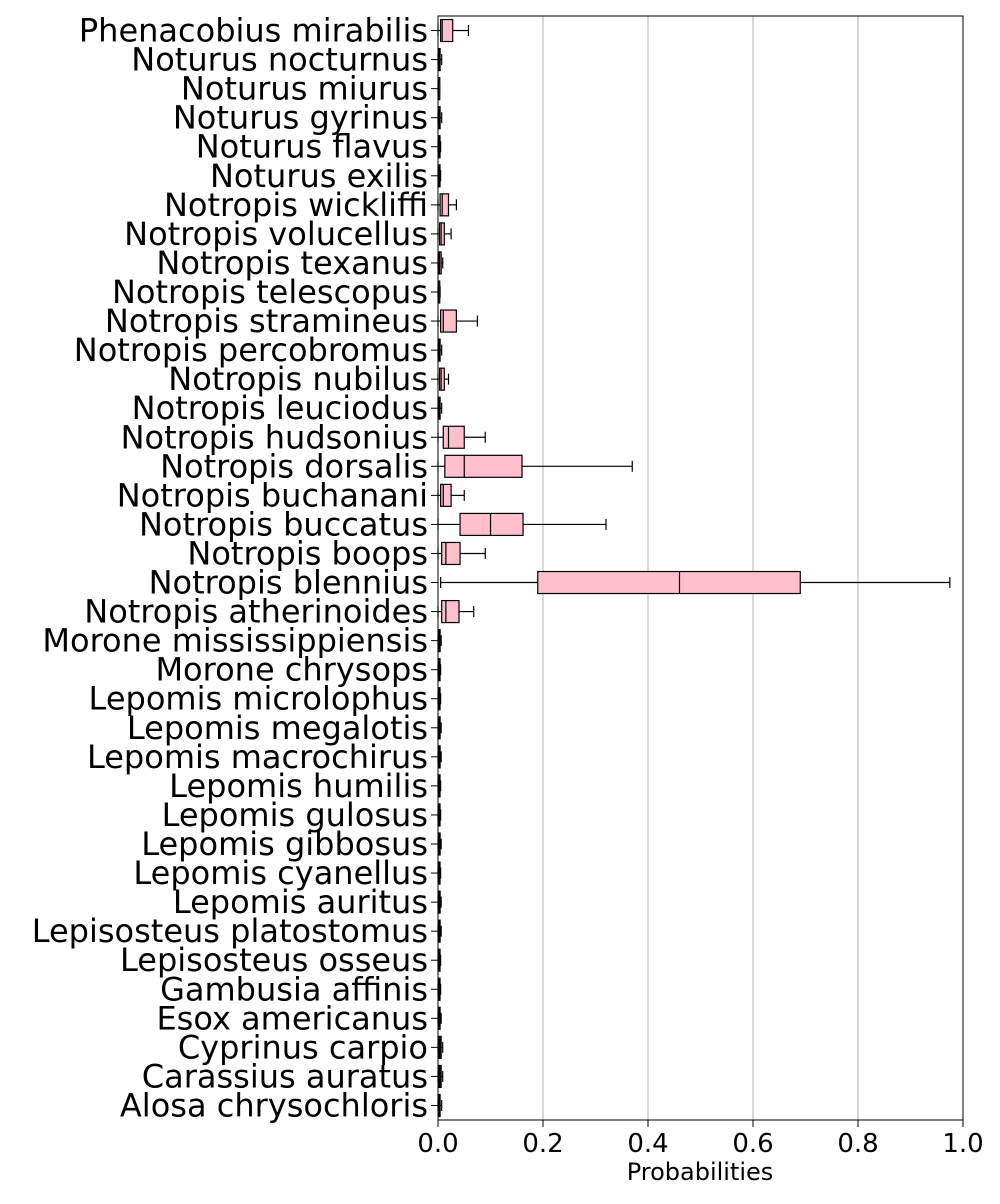  Describe the element at coordinates (279, 60) in the screenshot. I see `y-tick-label: Noturus nocturnus` at that location.